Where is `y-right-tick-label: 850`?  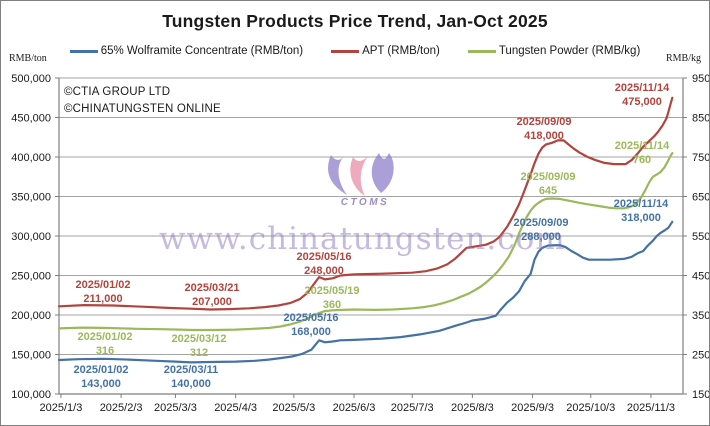 y-right-tick-label: 850 is located at coordinates (701, 119).